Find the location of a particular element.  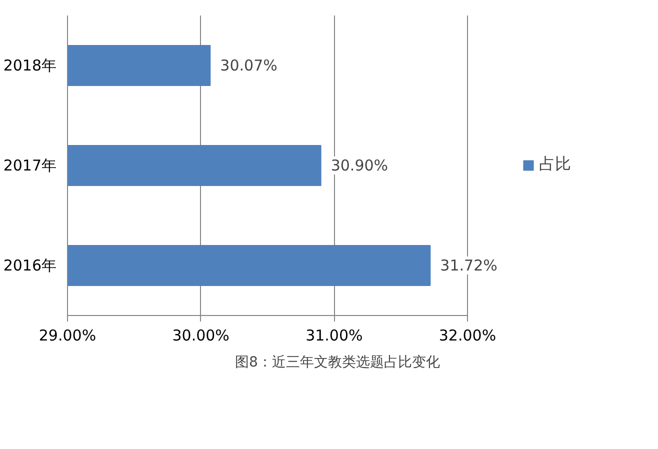

x-tick-label: 32.00% is located at coordinates (467, 335).